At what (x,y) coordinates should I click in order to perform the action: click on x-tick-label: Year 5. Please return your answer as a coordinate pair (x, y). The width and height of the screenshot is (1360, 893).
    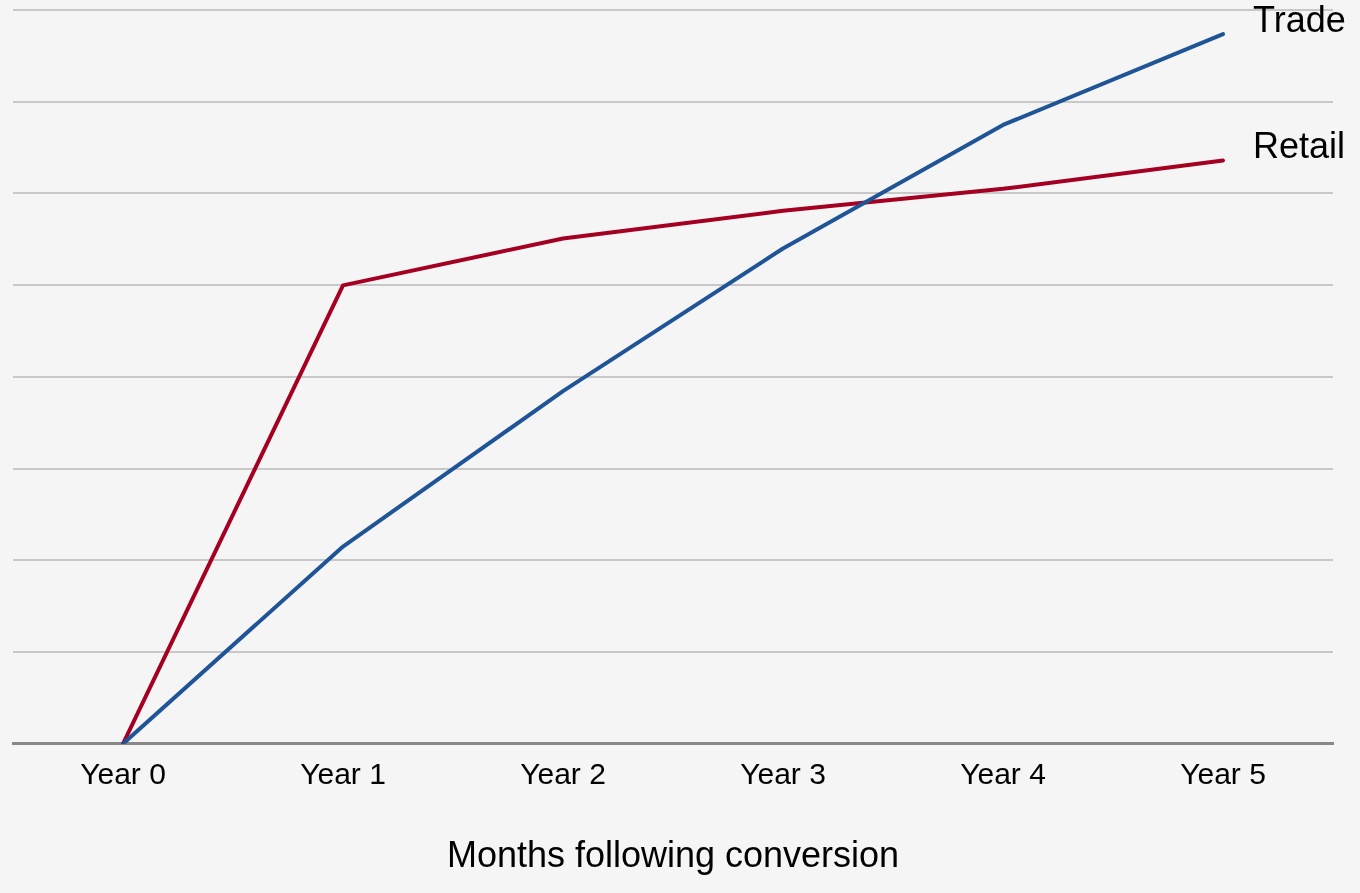
    Looking at the image, I should click on (1223, 774).